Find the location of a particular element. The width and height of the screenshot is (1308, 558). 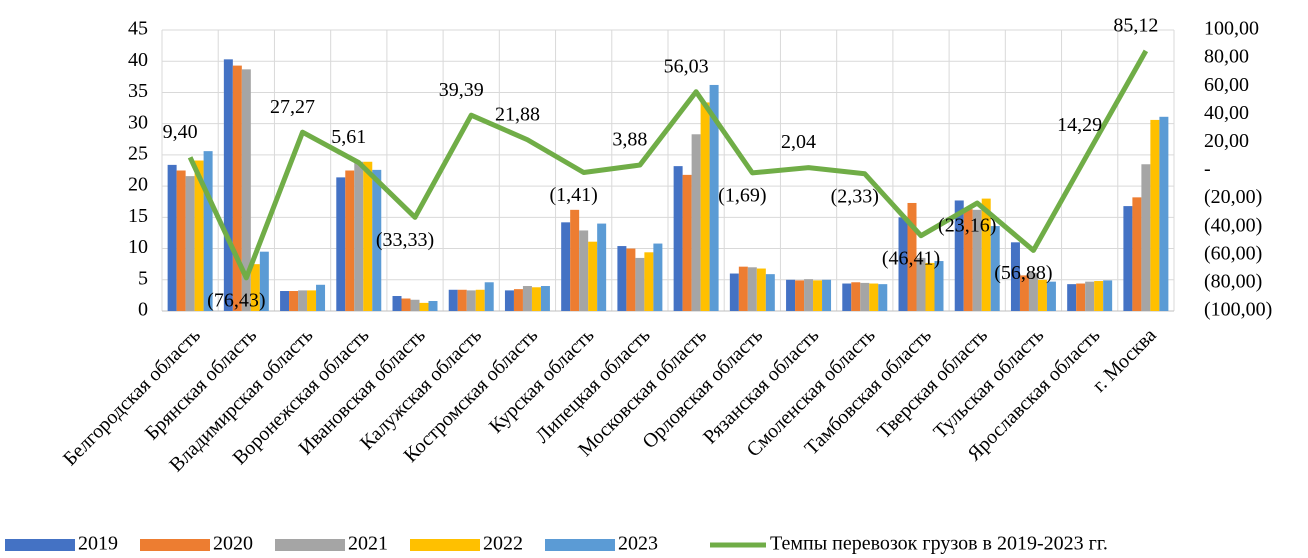

y2-tick-label: (20,00) is located at coordinates (1233, 197).